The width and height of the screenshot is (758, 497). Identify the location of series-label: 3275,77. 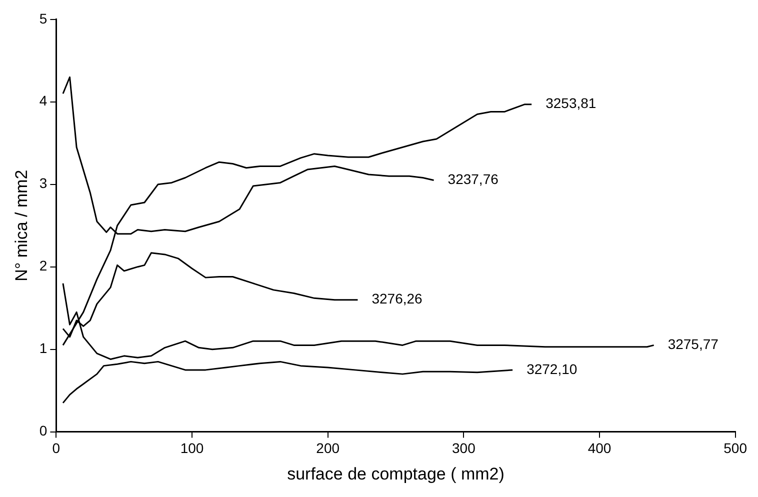
(693, 344).